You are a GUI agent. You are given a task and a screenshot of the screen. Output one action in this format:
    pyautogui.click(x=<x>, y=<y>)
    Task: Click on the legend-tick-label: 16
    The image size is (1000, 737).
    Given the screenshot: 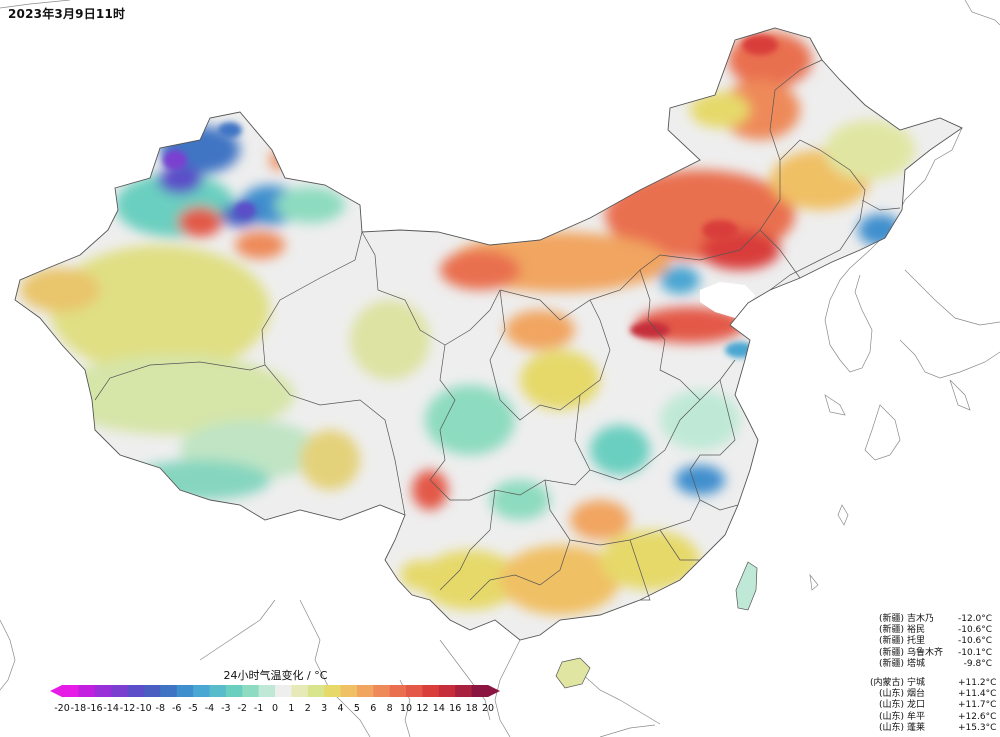 What is the action you would take?
    pyautogui.click(x=455, y=708)
    